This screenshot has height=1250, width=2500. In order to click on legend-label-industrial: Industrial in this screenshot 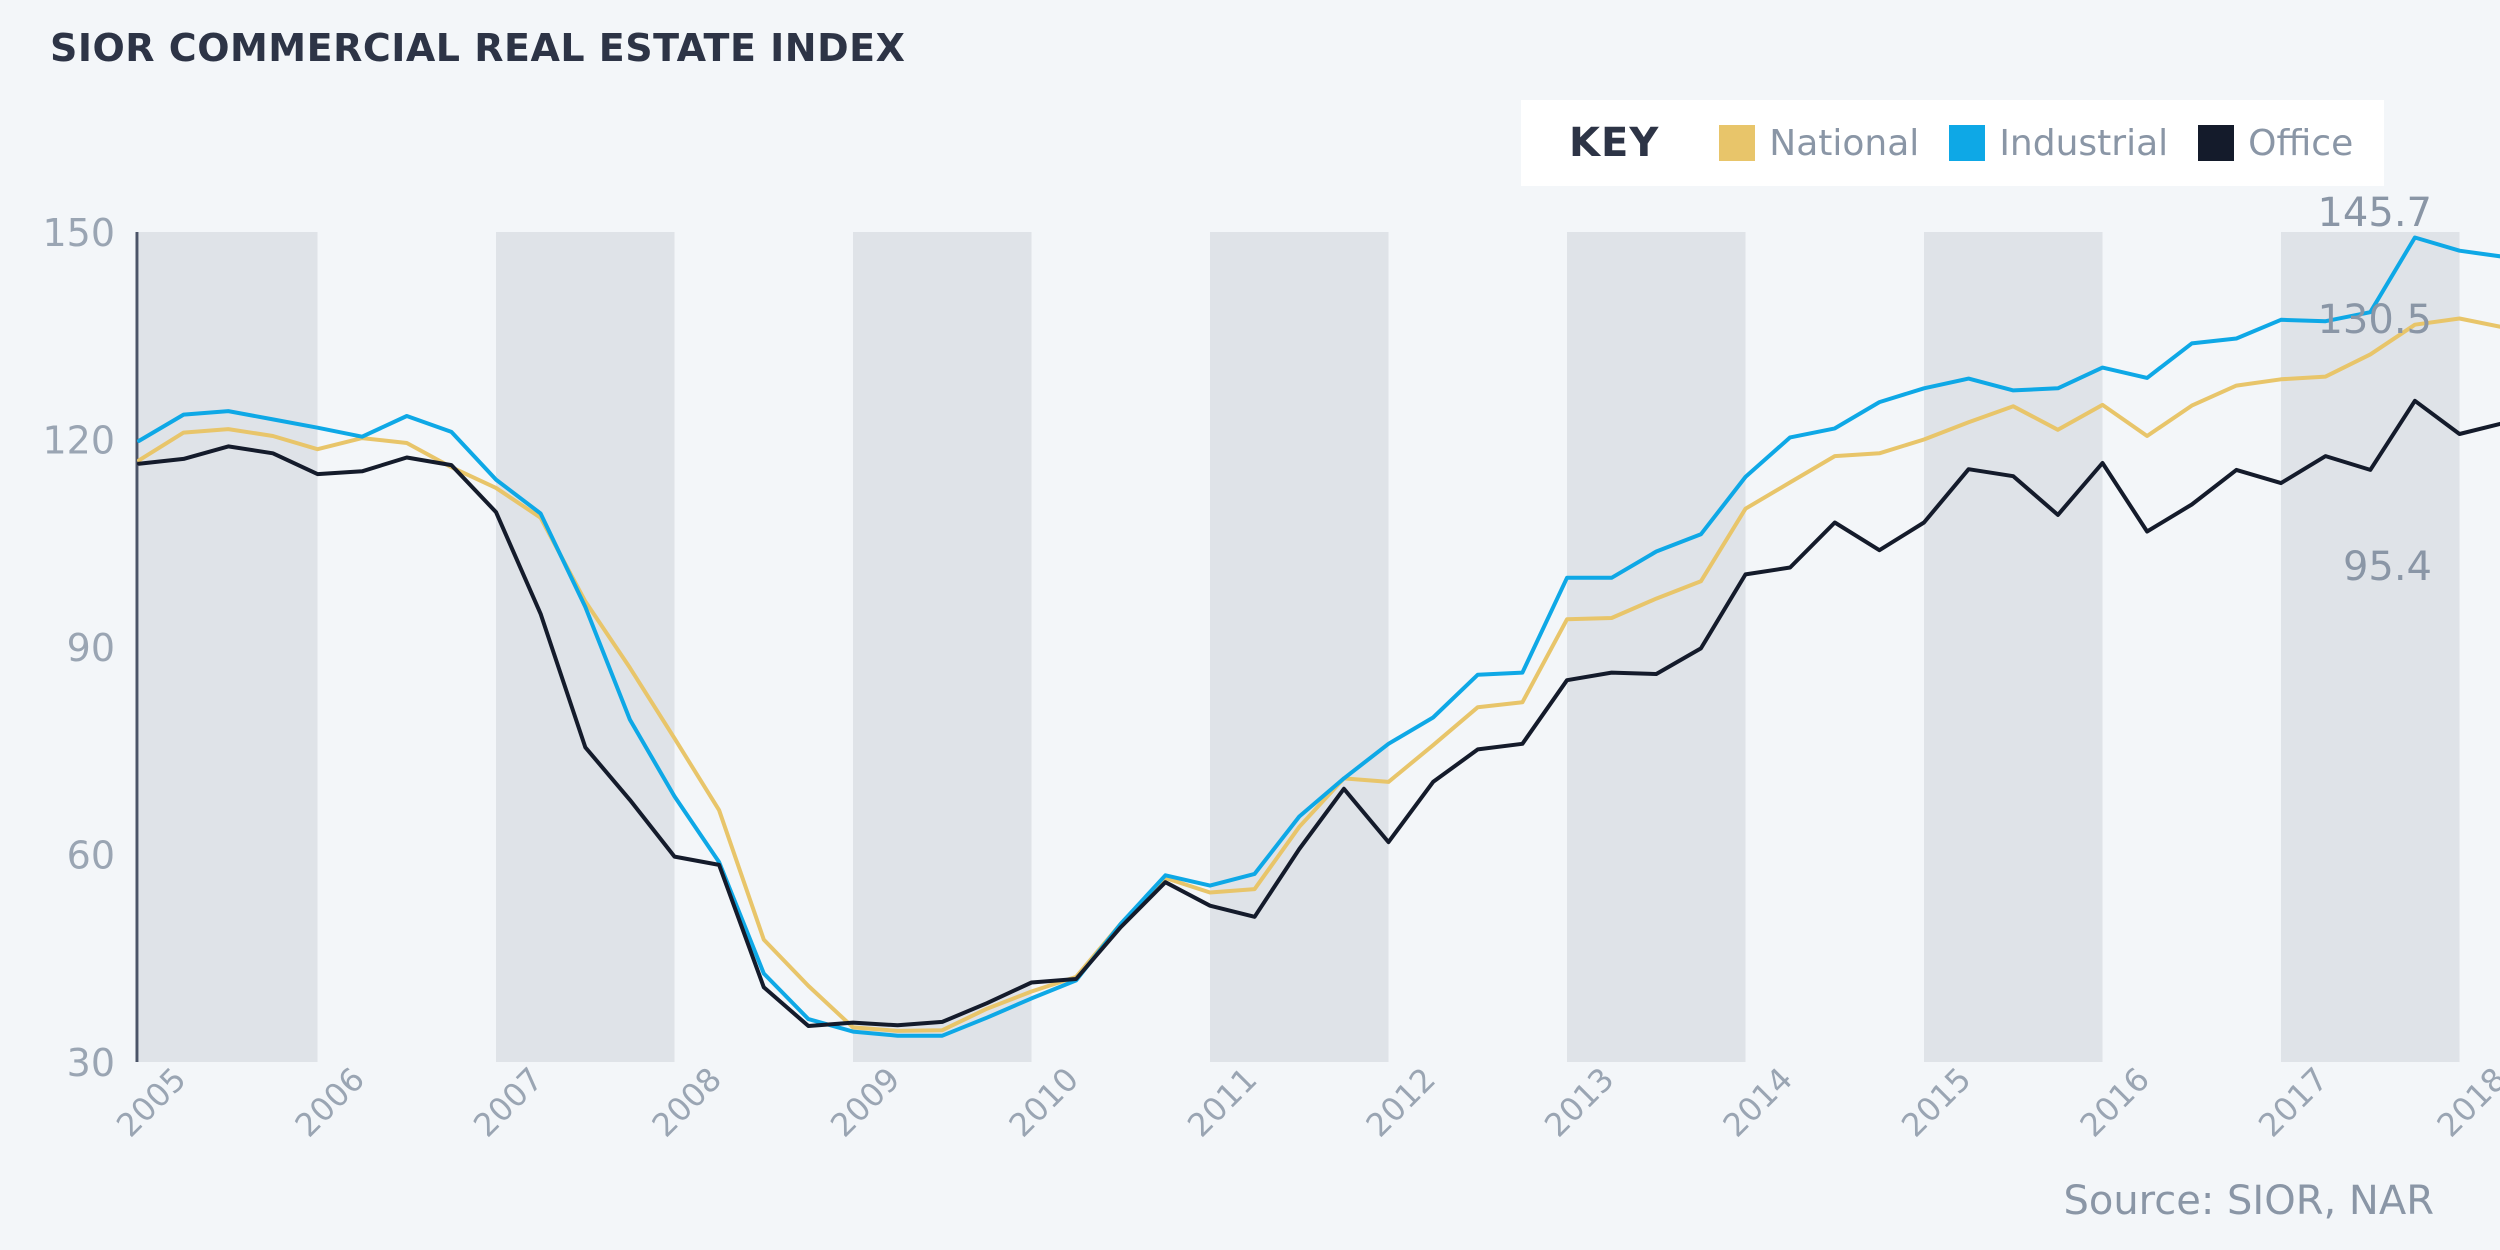, I will do `click(2084, 143)`.